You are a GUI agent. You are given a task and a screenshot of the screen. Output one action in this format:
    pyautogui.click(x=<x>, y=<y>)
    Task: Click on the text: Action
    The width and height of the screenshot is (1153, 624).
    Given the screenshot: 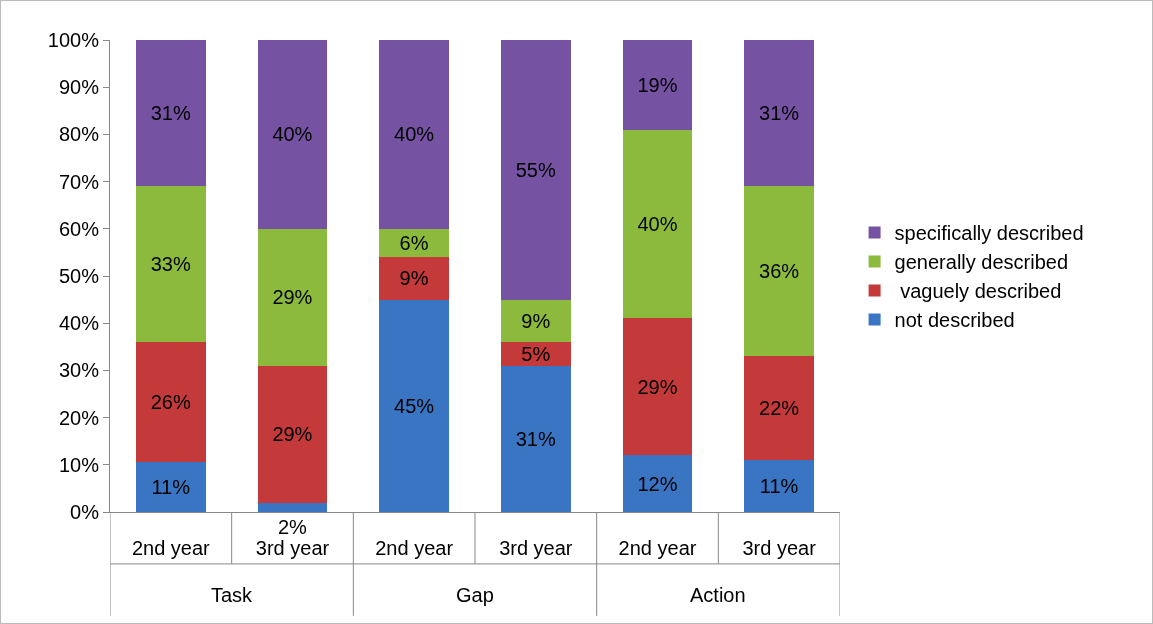 What is the action you would take?
    pyautogui.click(x=718, y=595)
    